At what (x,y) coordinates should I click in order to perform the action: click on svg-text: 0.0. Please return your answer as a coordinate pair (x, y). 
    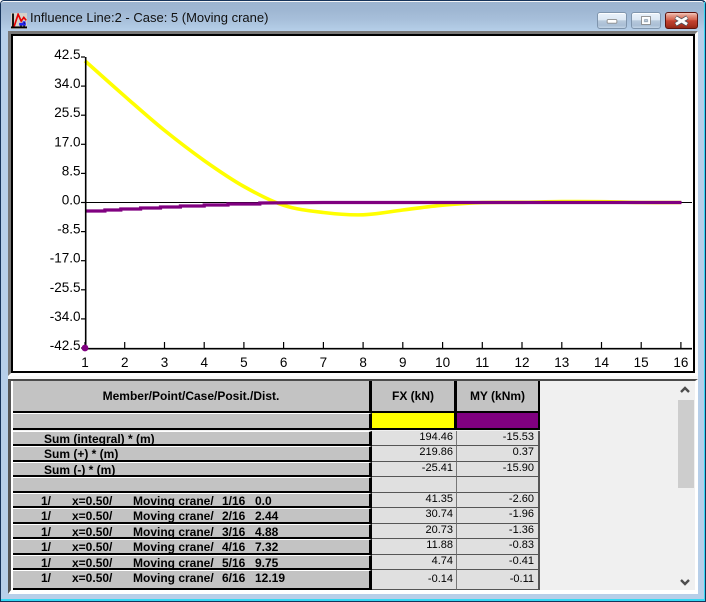
    Looking at the image, I should click on (71, 200).